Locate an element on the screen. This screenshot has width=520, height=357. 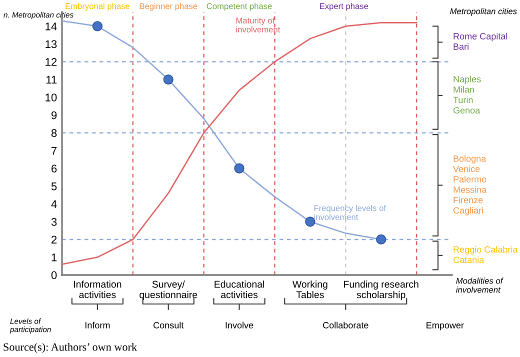
series-label: Frequency levels of involvement is located at coordinates (350, 212).